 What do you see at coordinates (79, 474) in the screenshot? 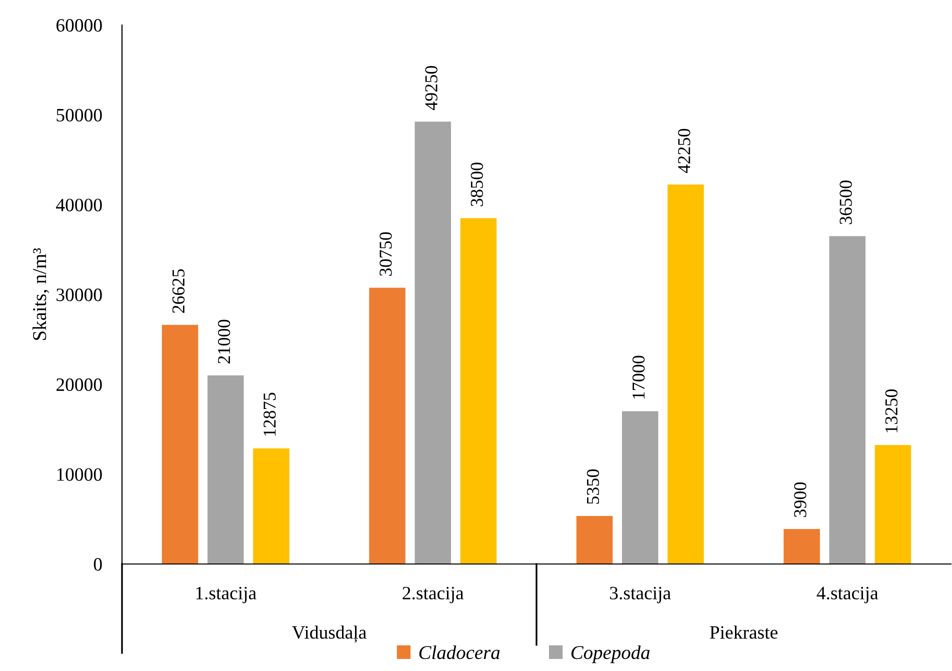
I see `y-tick-label: 10000` at bounding box center [79, 474].